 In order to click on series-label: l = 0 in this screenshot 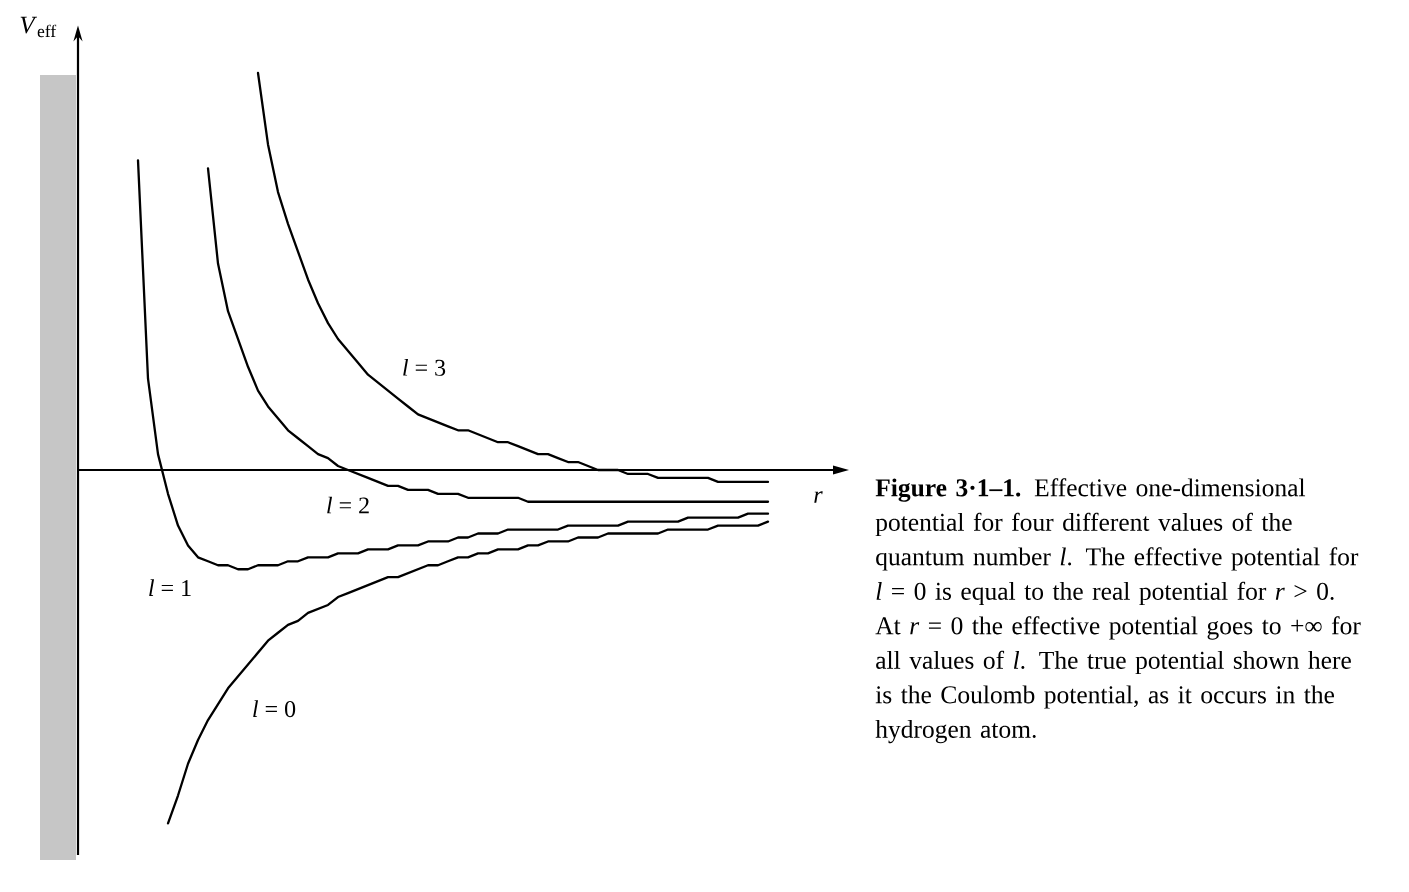, I will do `click(274, 709)`.